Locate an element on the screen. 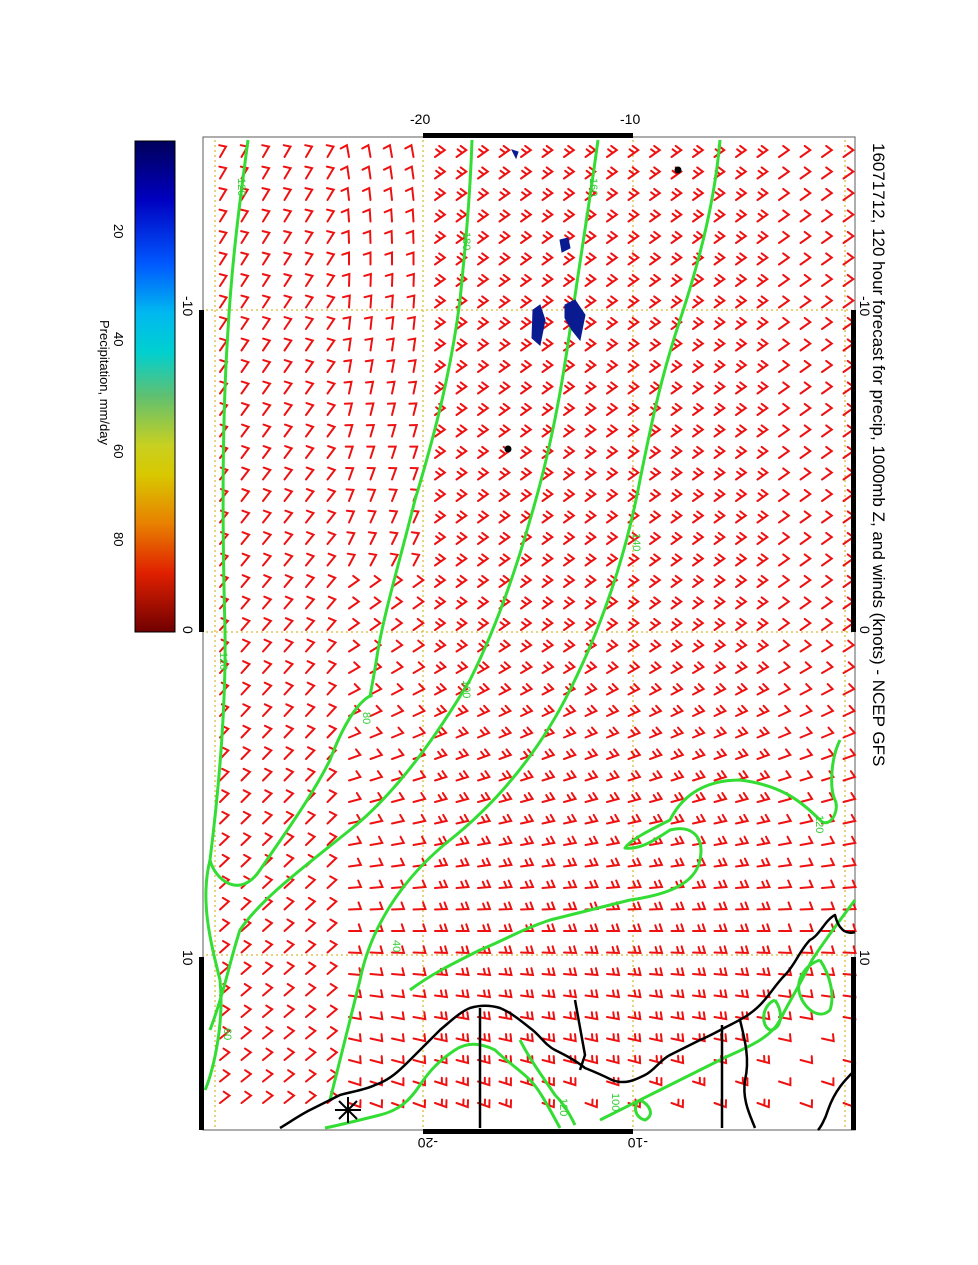 The width and height of the screenshot is (978, 1265). coastline is located at coordinates (747, 1074).